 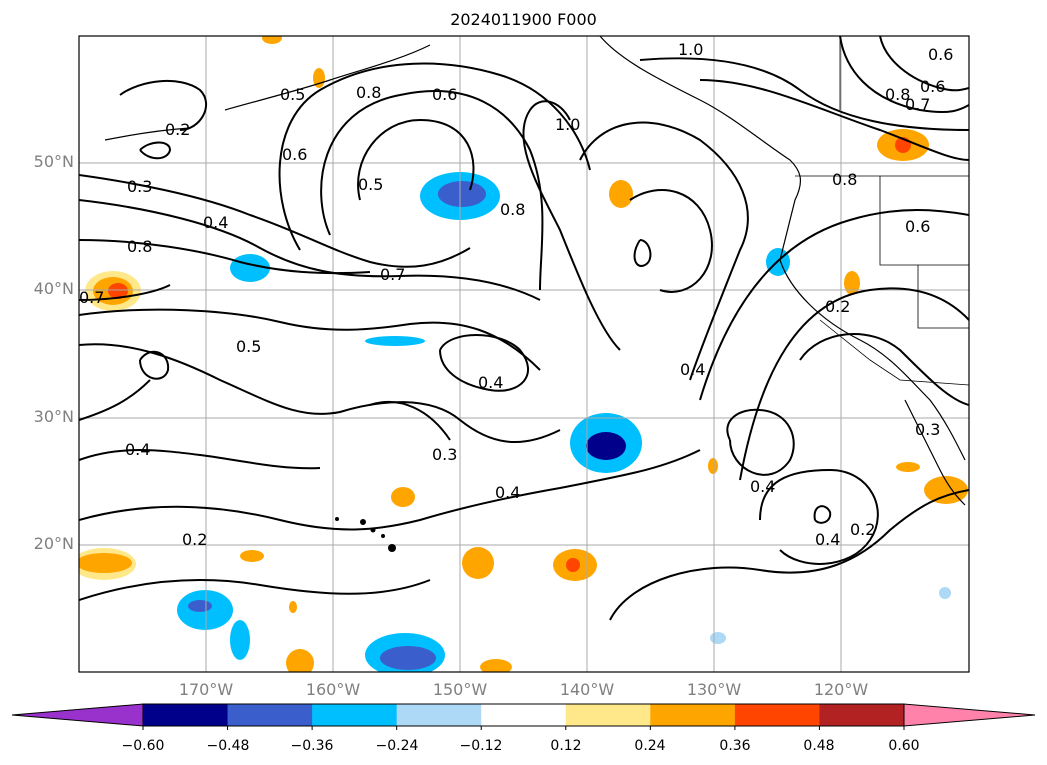 I want to click on colorbar, so click(x=523, y=716).